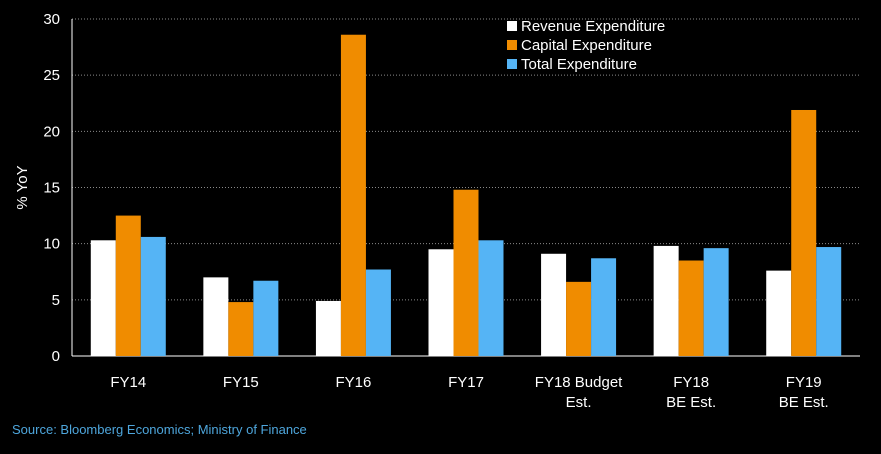 Image resolution: width=881 pixels, height=454 pixels. Describe the element at coordinates (51, 131) in the screenshot. I see `y-tick-label: 20` at that location.